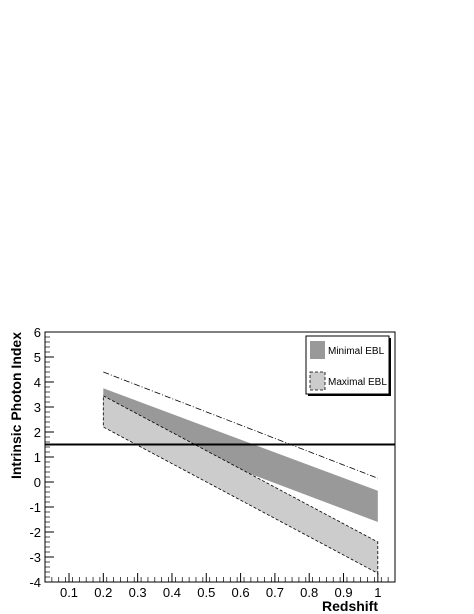  What do you see at coordinates (35, 532) in the screenshot?
I see `y-tick-label: -2` at bounding box center [35, 532].